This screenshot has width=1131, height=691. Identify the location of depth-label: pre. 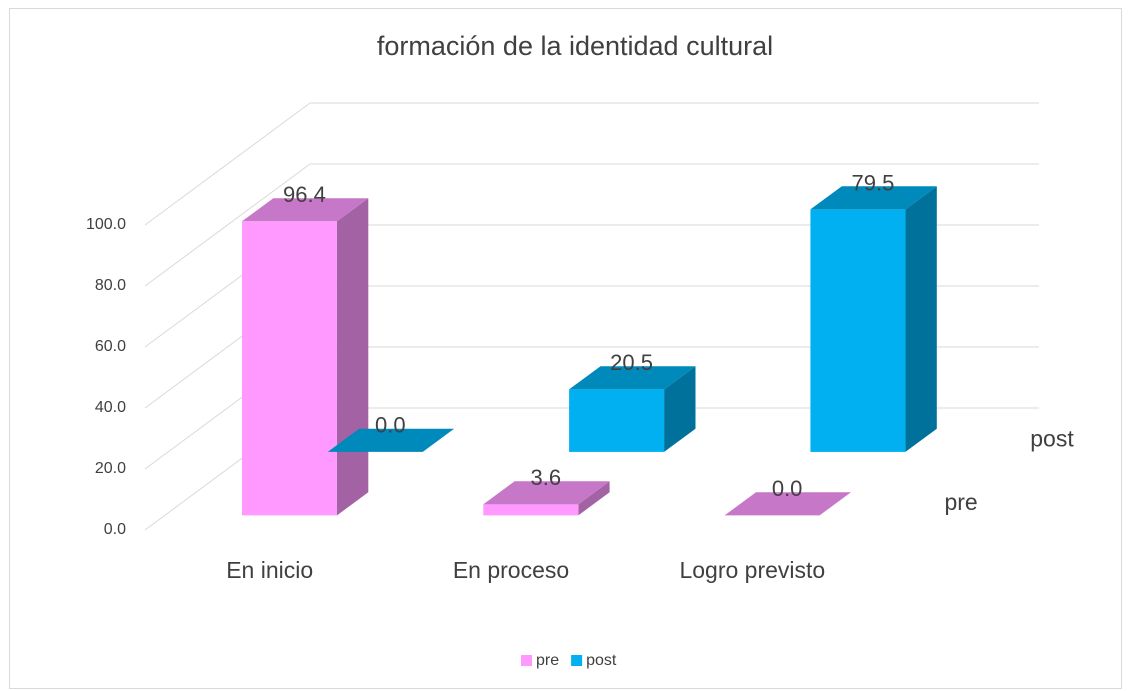
(960, 502).